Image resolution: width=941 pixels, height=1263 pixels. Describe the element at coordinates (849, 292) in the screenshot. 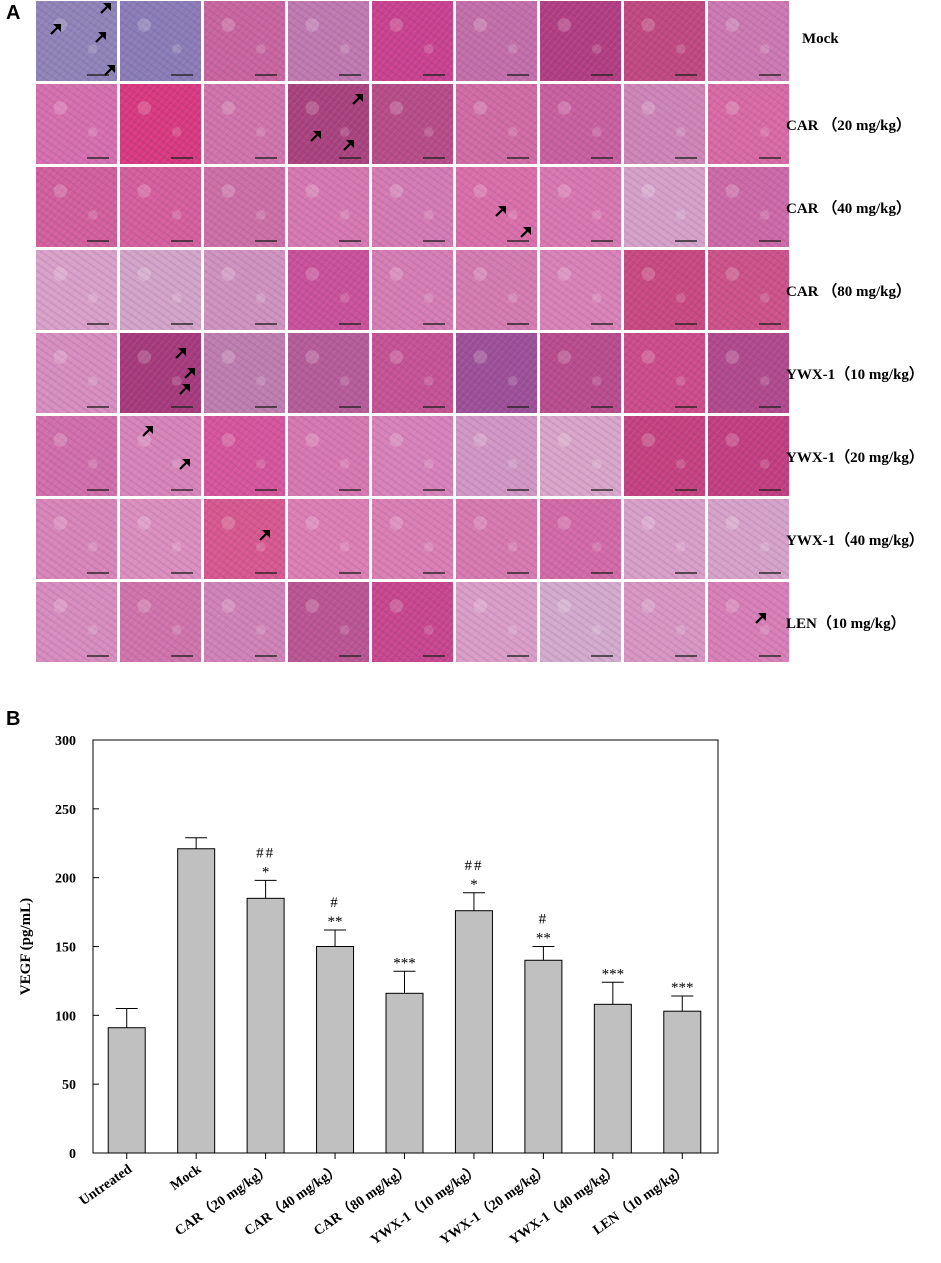

I see `row-label: CAR （80 mg/kg）` at that location.